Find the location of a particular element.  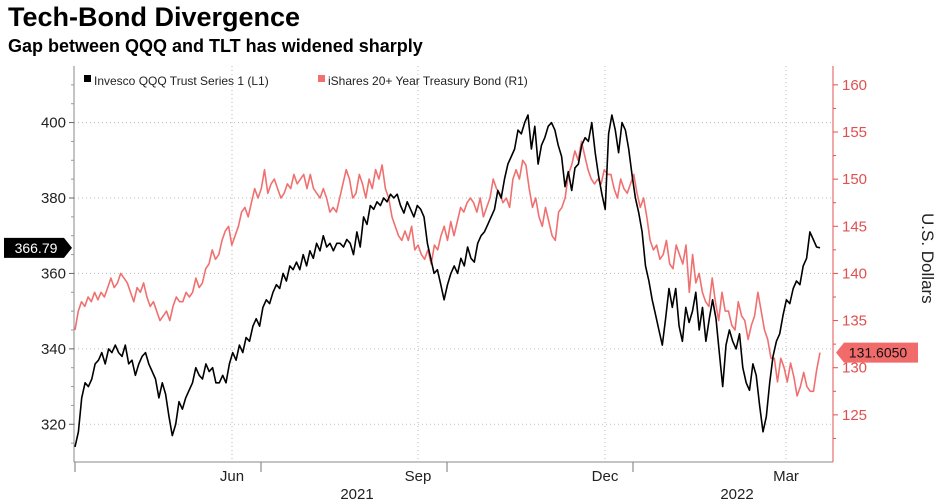

right-tick-label: 140 is located at coordinates (854, 273).